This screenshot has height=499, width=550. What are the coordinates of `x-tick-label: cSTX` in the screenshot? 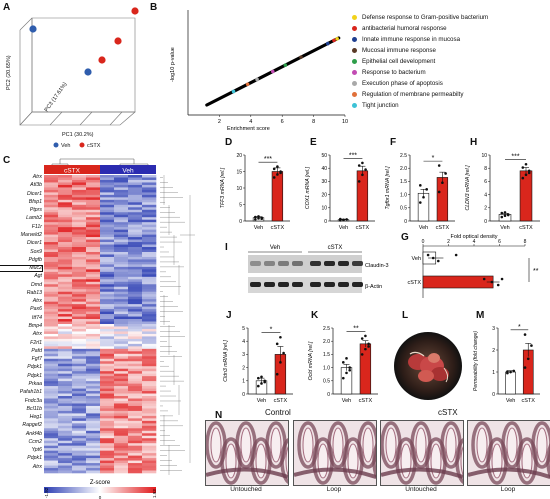 It's located at (278, 228).